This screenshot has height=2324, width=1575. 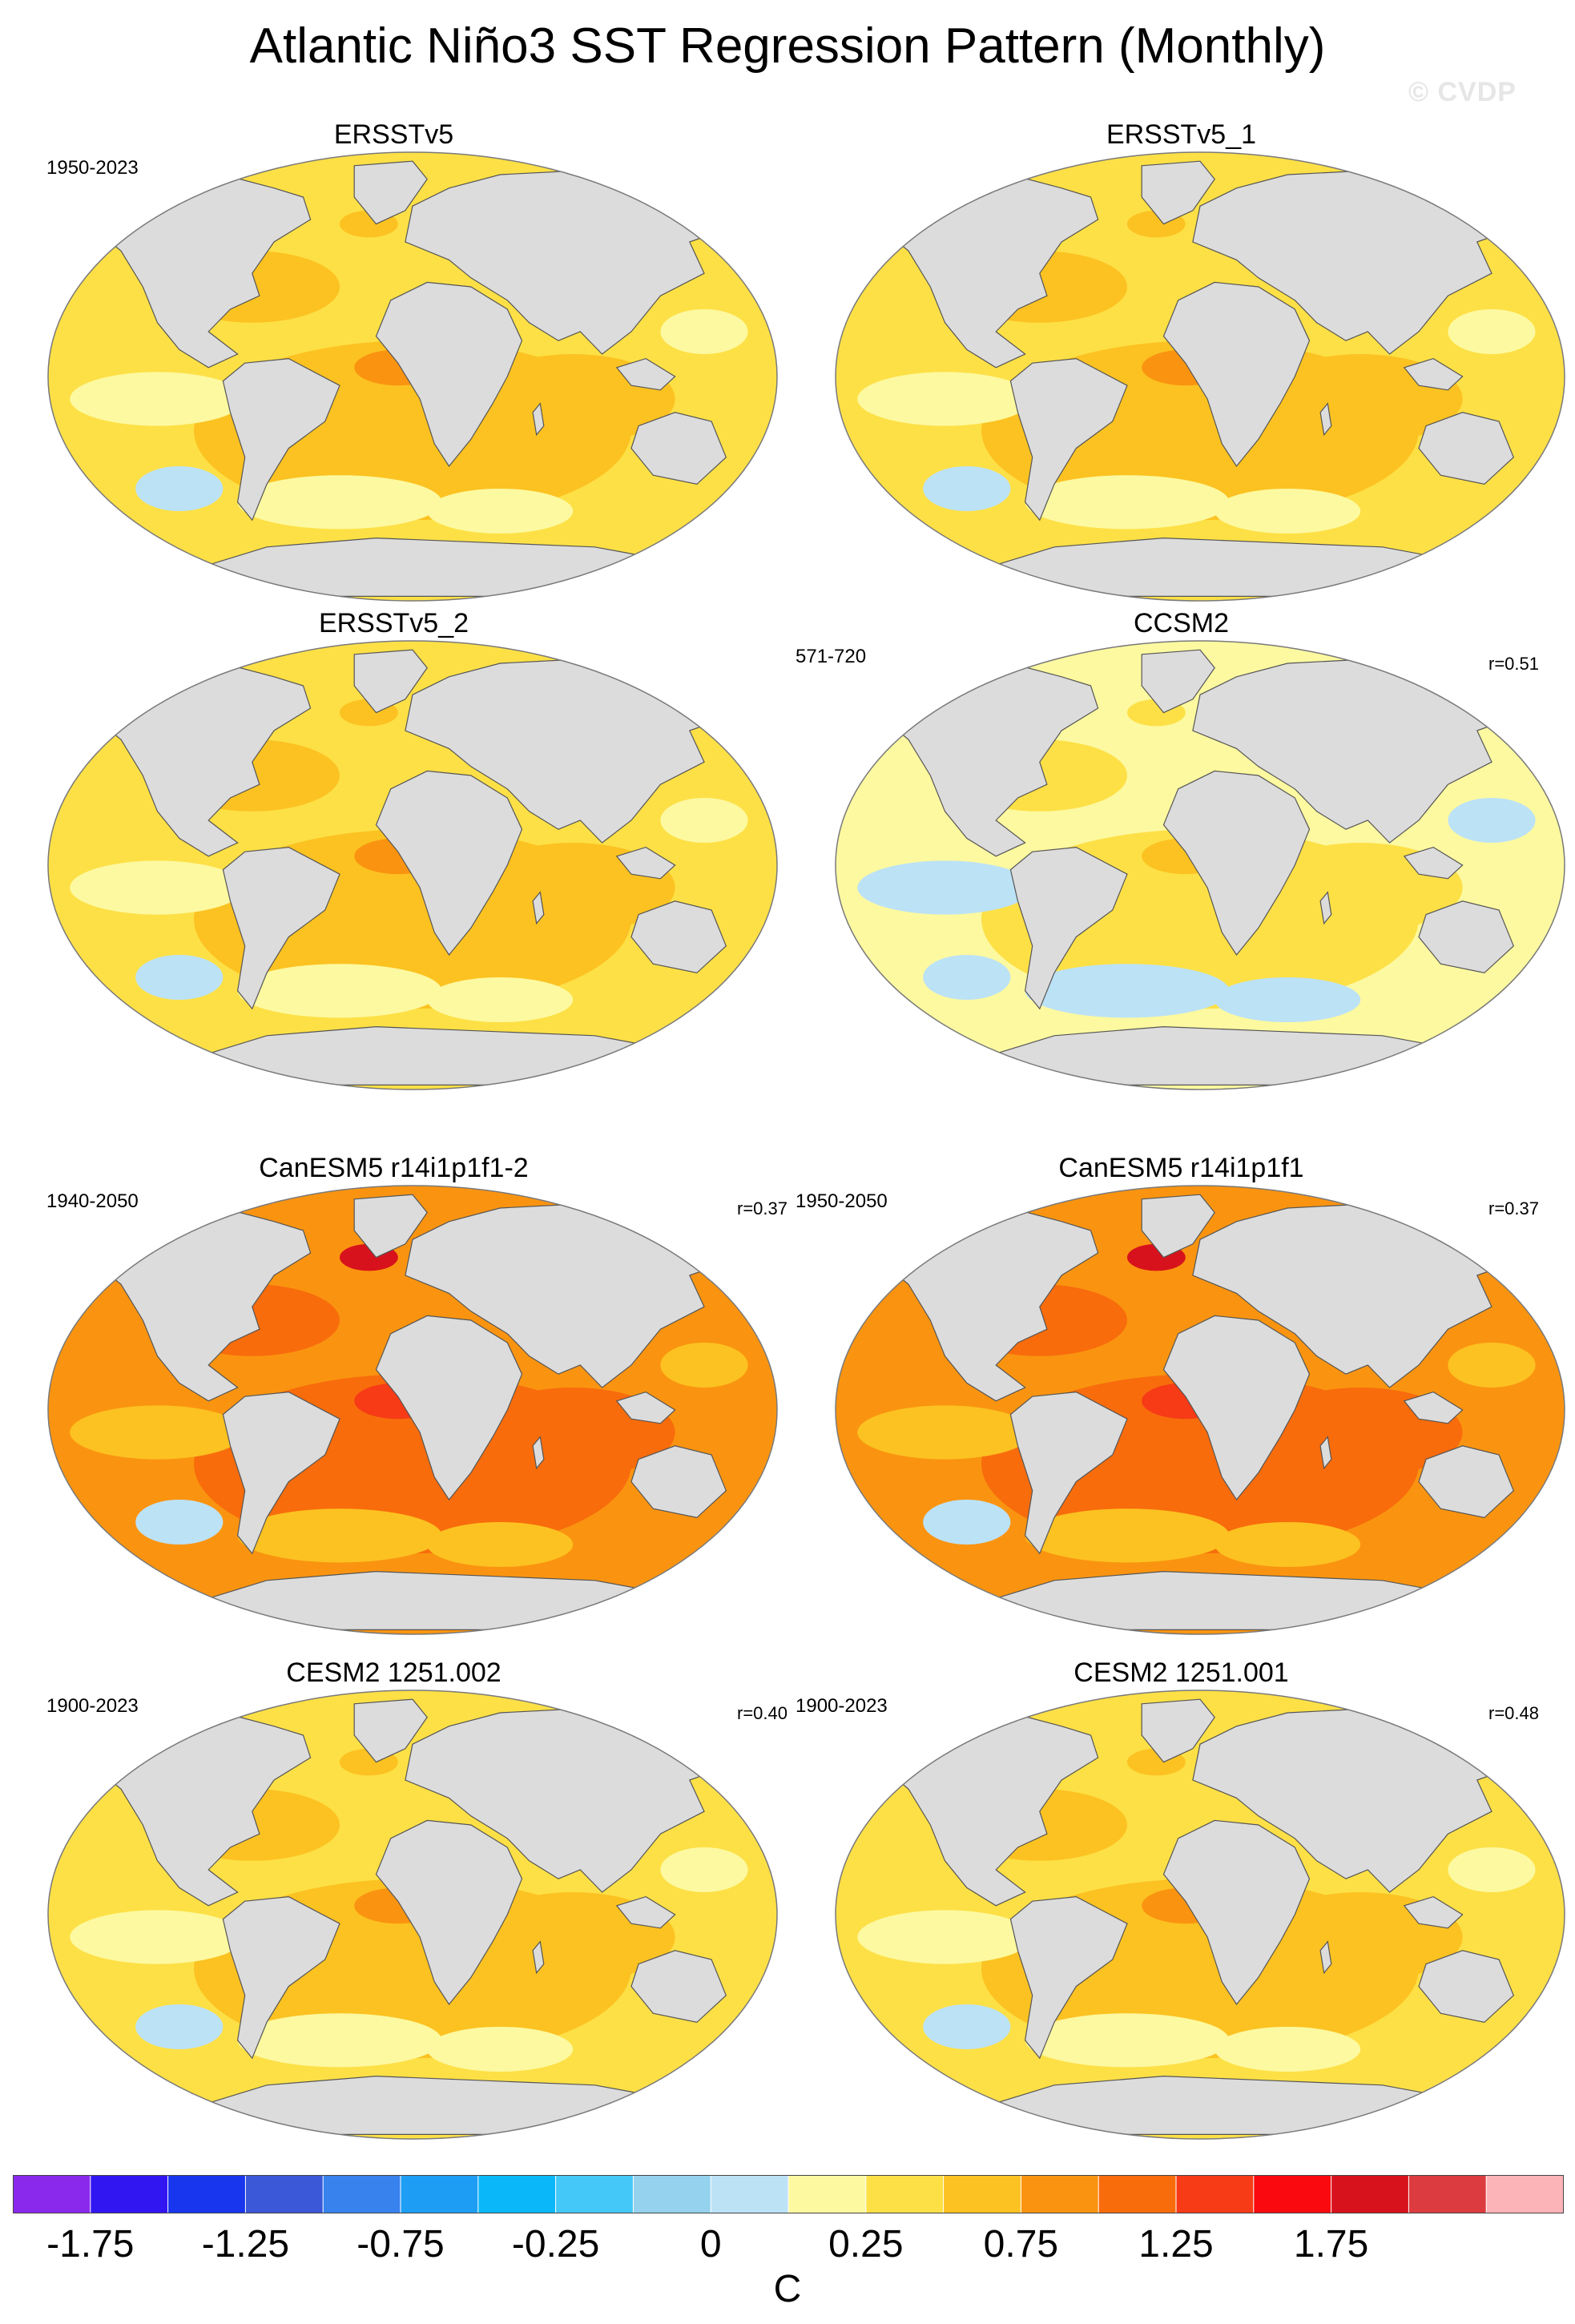 What do you see at coordinates (1181, 623) in the screenshot?
I see `panel-title: CCSM2` at bounding box center [1181, 623].